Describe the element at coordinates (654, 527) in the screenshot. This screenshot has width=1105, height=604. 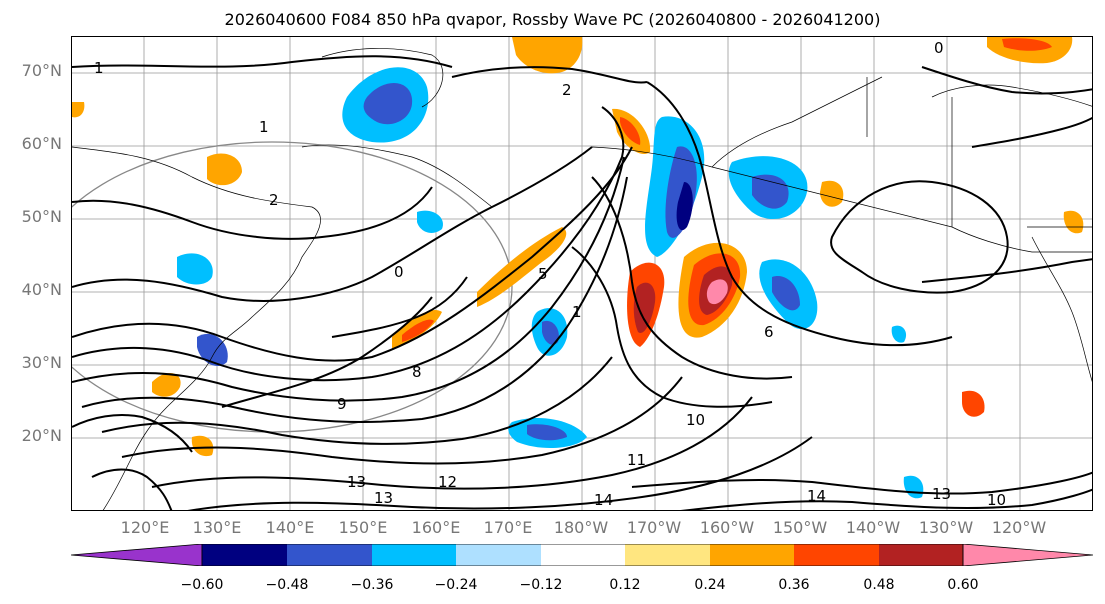
I see `lon-label-170w: 170°W` at that location.